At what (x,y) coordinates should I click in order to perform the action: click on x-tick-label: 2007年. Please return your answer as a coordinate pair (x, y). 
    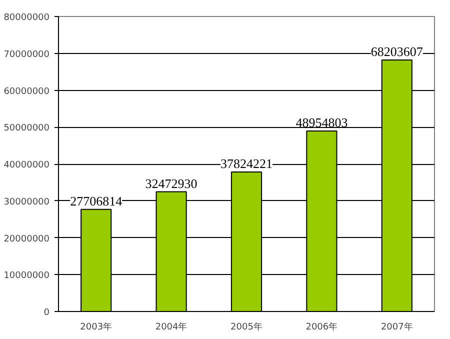
    Looking at the image, I should click on (396, 327).